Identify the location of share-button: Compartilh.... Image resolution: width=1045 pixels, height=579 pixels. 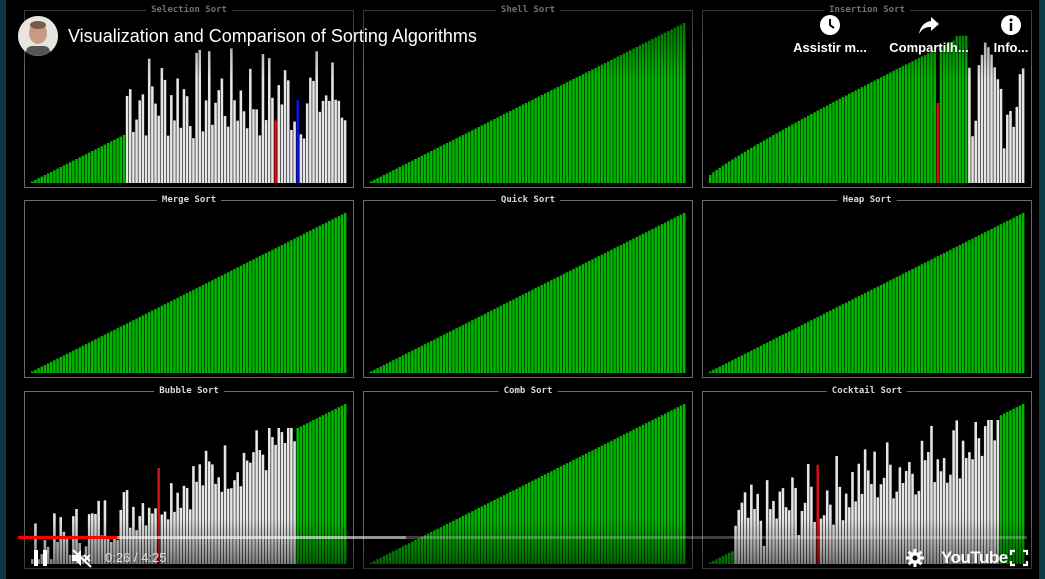
(929, 34).